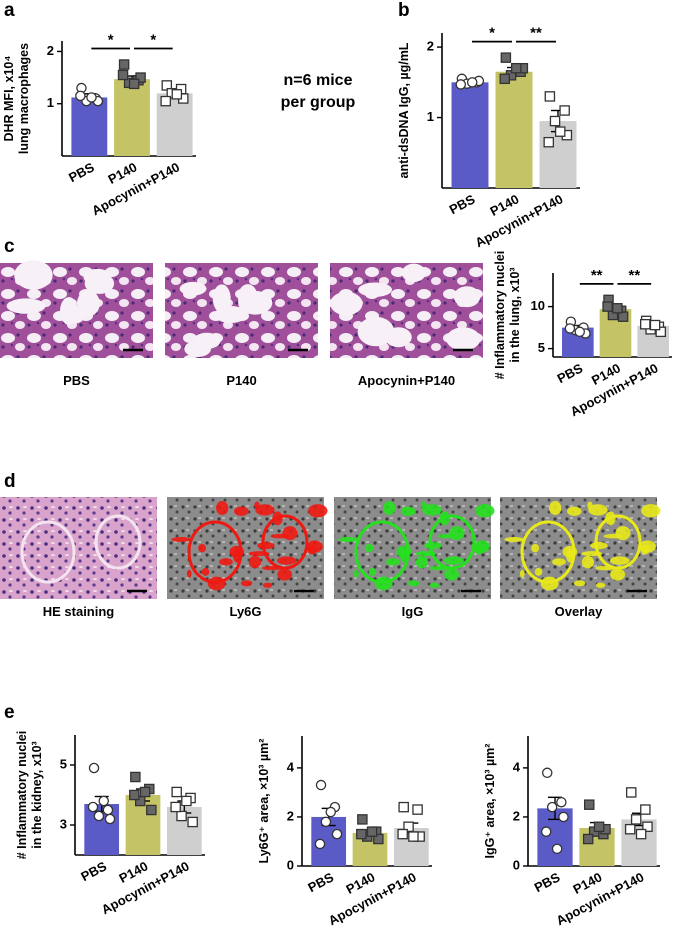 This screenshot has width=685, height=929. What do you see at coordinates (413, 611) in the screenshot?
I see `caption: IgG` at bounding box center [413, 611].